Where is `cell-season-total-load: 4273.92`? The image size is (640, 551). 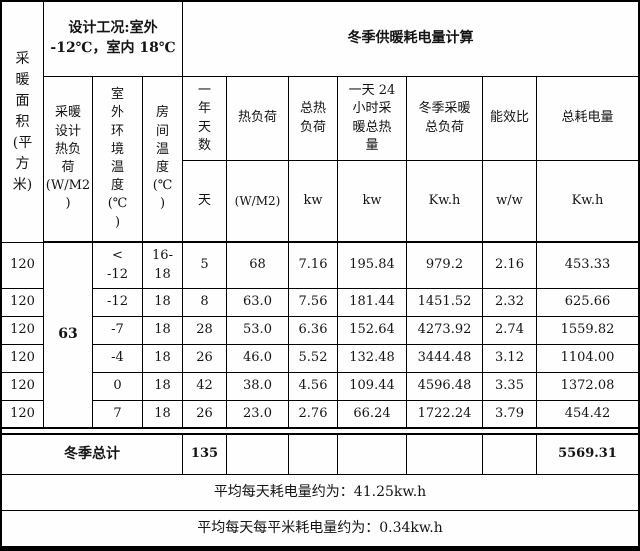
cell-season-total-load: 4273.92 is located at coordinates (445, 331).